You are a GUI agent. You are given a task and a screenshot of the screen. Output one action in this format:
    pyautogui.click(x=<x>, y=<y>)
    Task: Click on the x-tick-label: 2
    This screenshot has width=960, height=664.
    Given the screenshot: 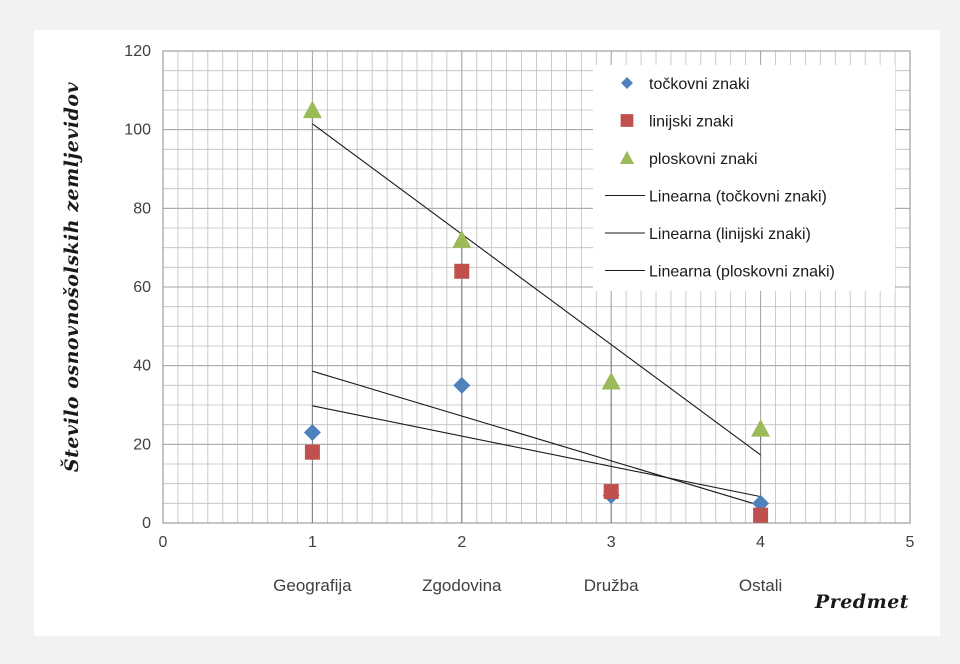 What is the action you would take?
    pyautogui.click(x=461, y=542)
    